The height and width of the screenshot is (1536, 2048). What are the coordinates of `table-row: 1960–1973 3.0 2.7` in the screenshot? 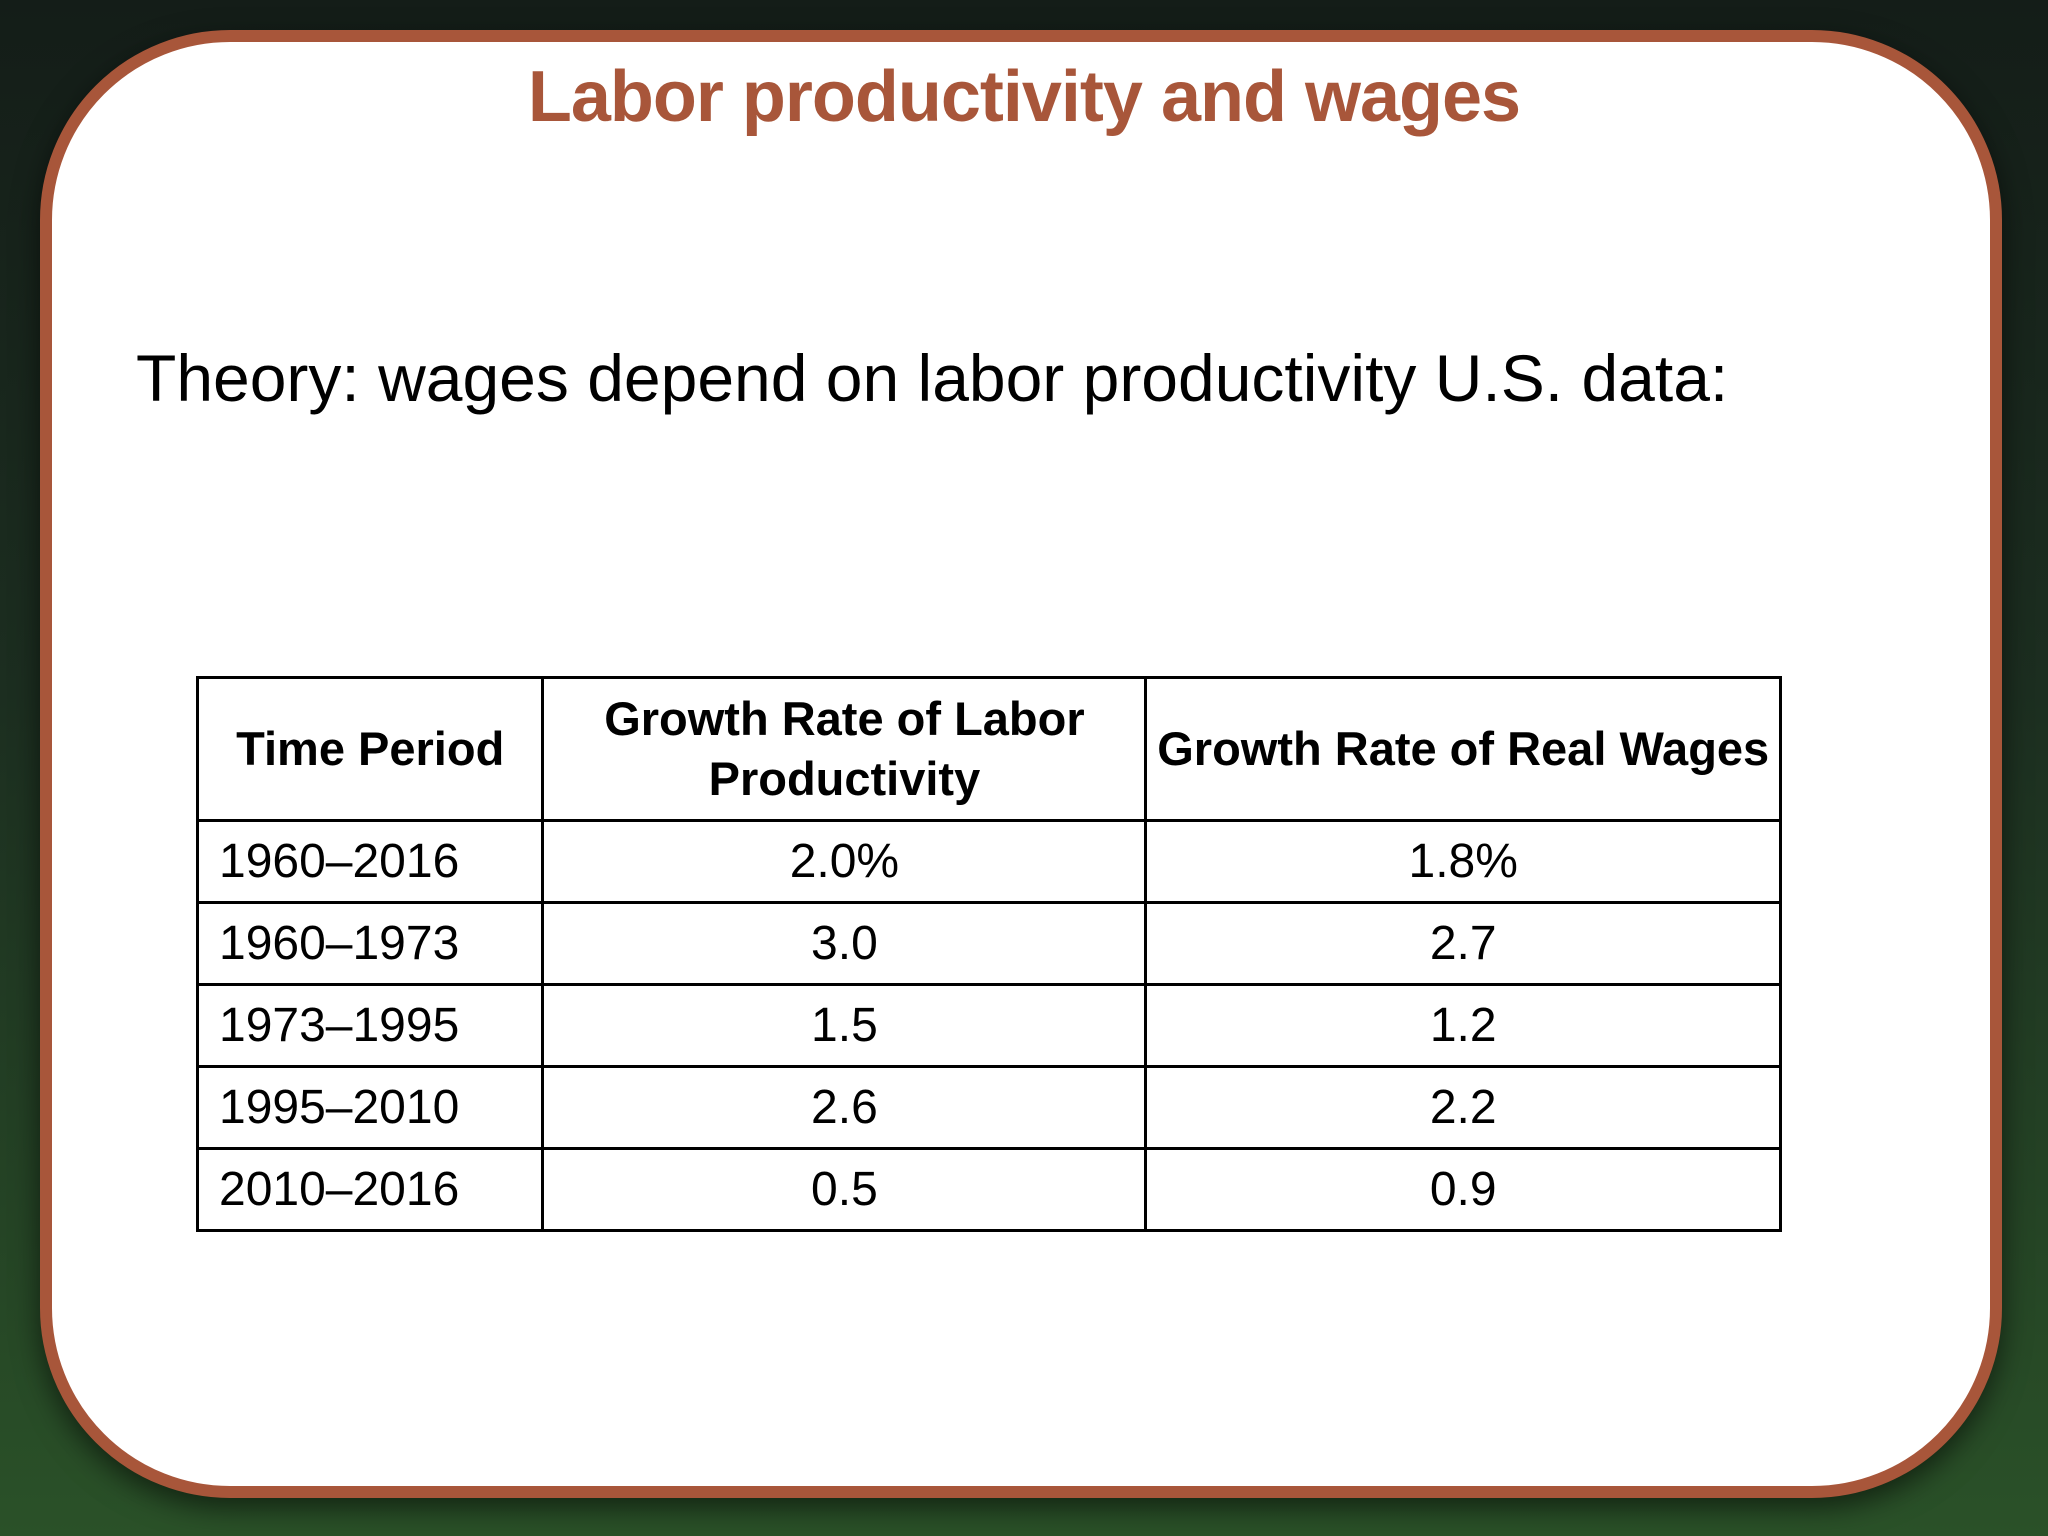 It's located at (988, 943).